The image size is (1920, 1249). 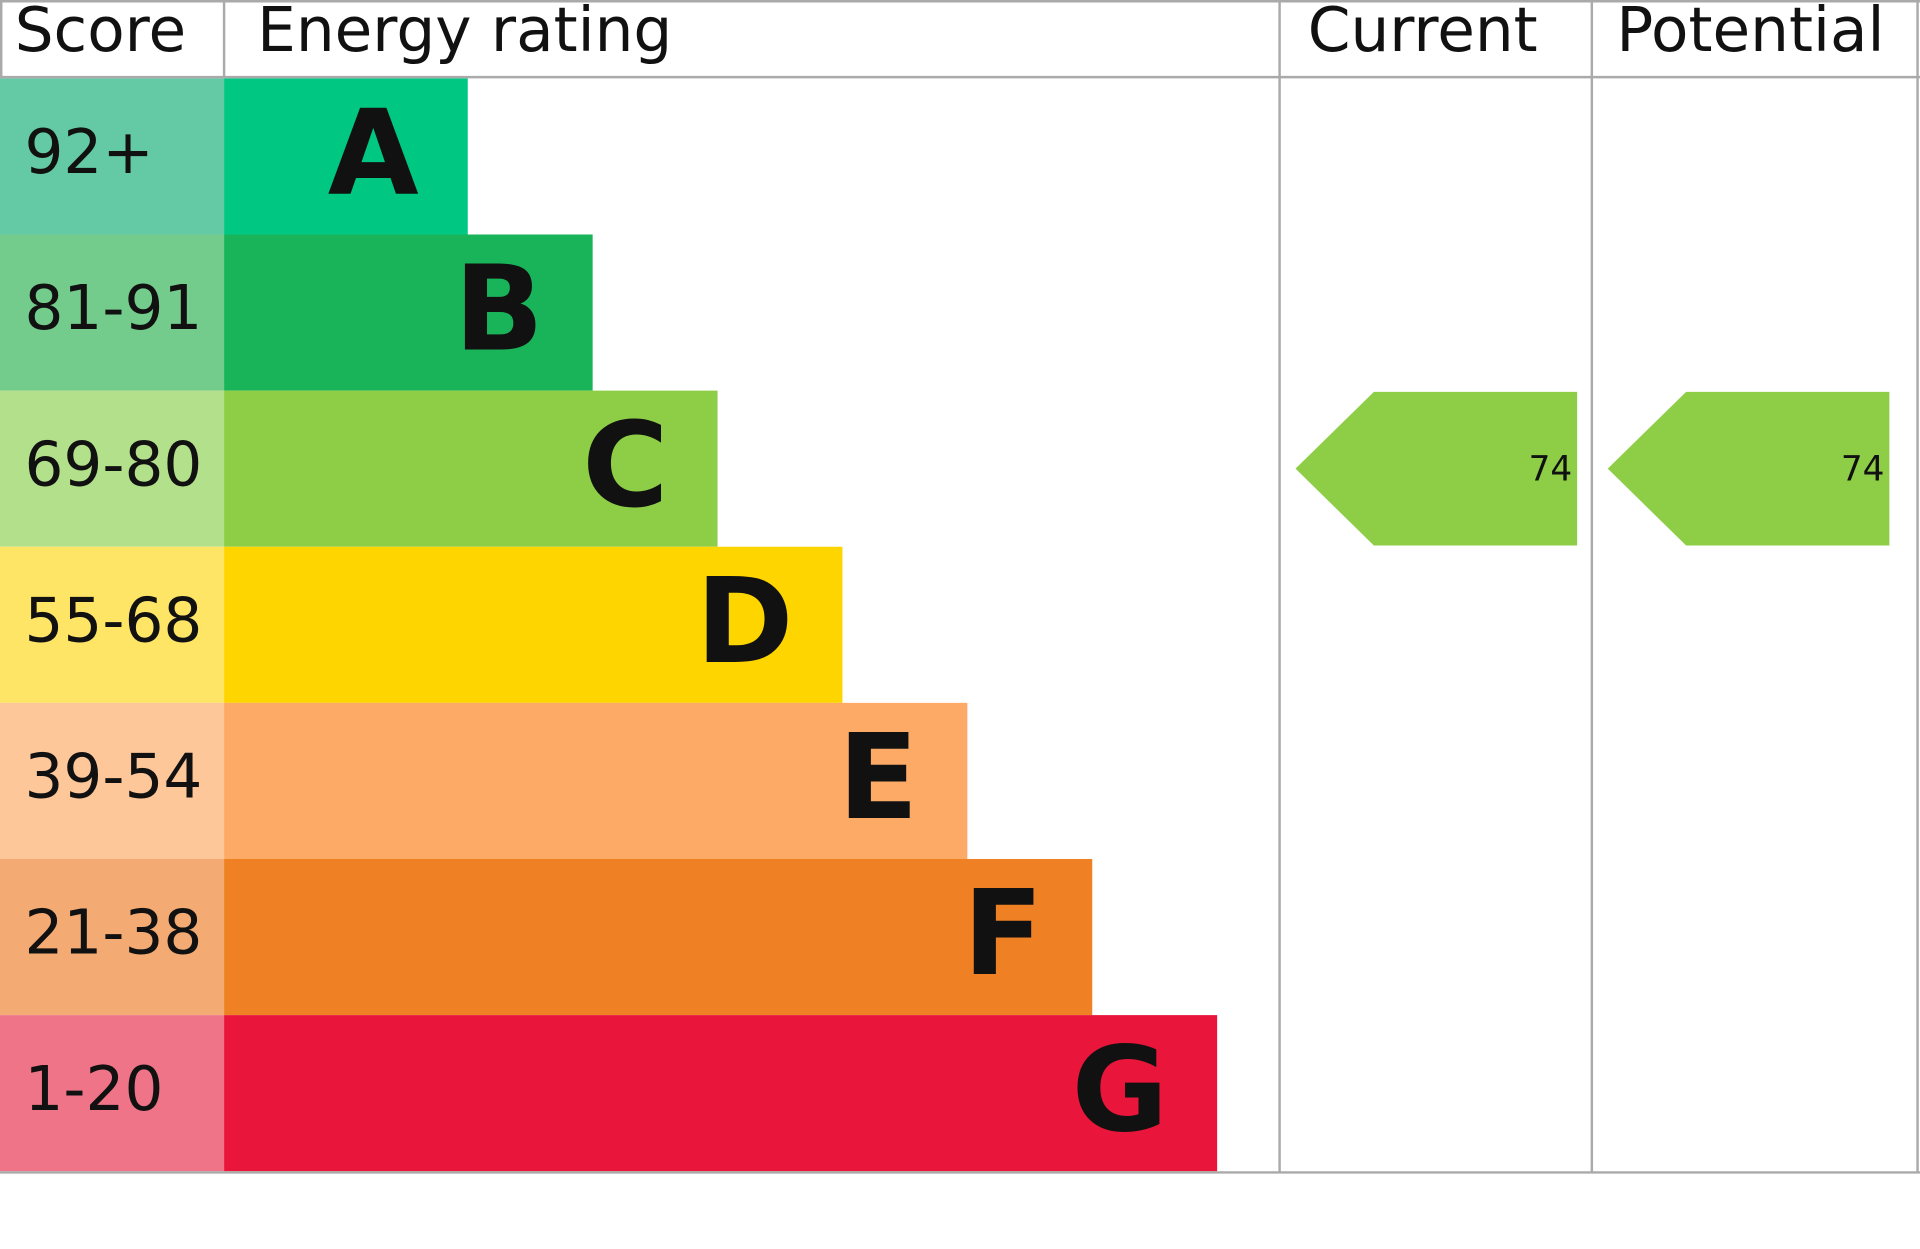 What do you see at coordinates (1003, 933) in the screenshot?
I see `rating-letter: F` at bounding box center [1003, 933].